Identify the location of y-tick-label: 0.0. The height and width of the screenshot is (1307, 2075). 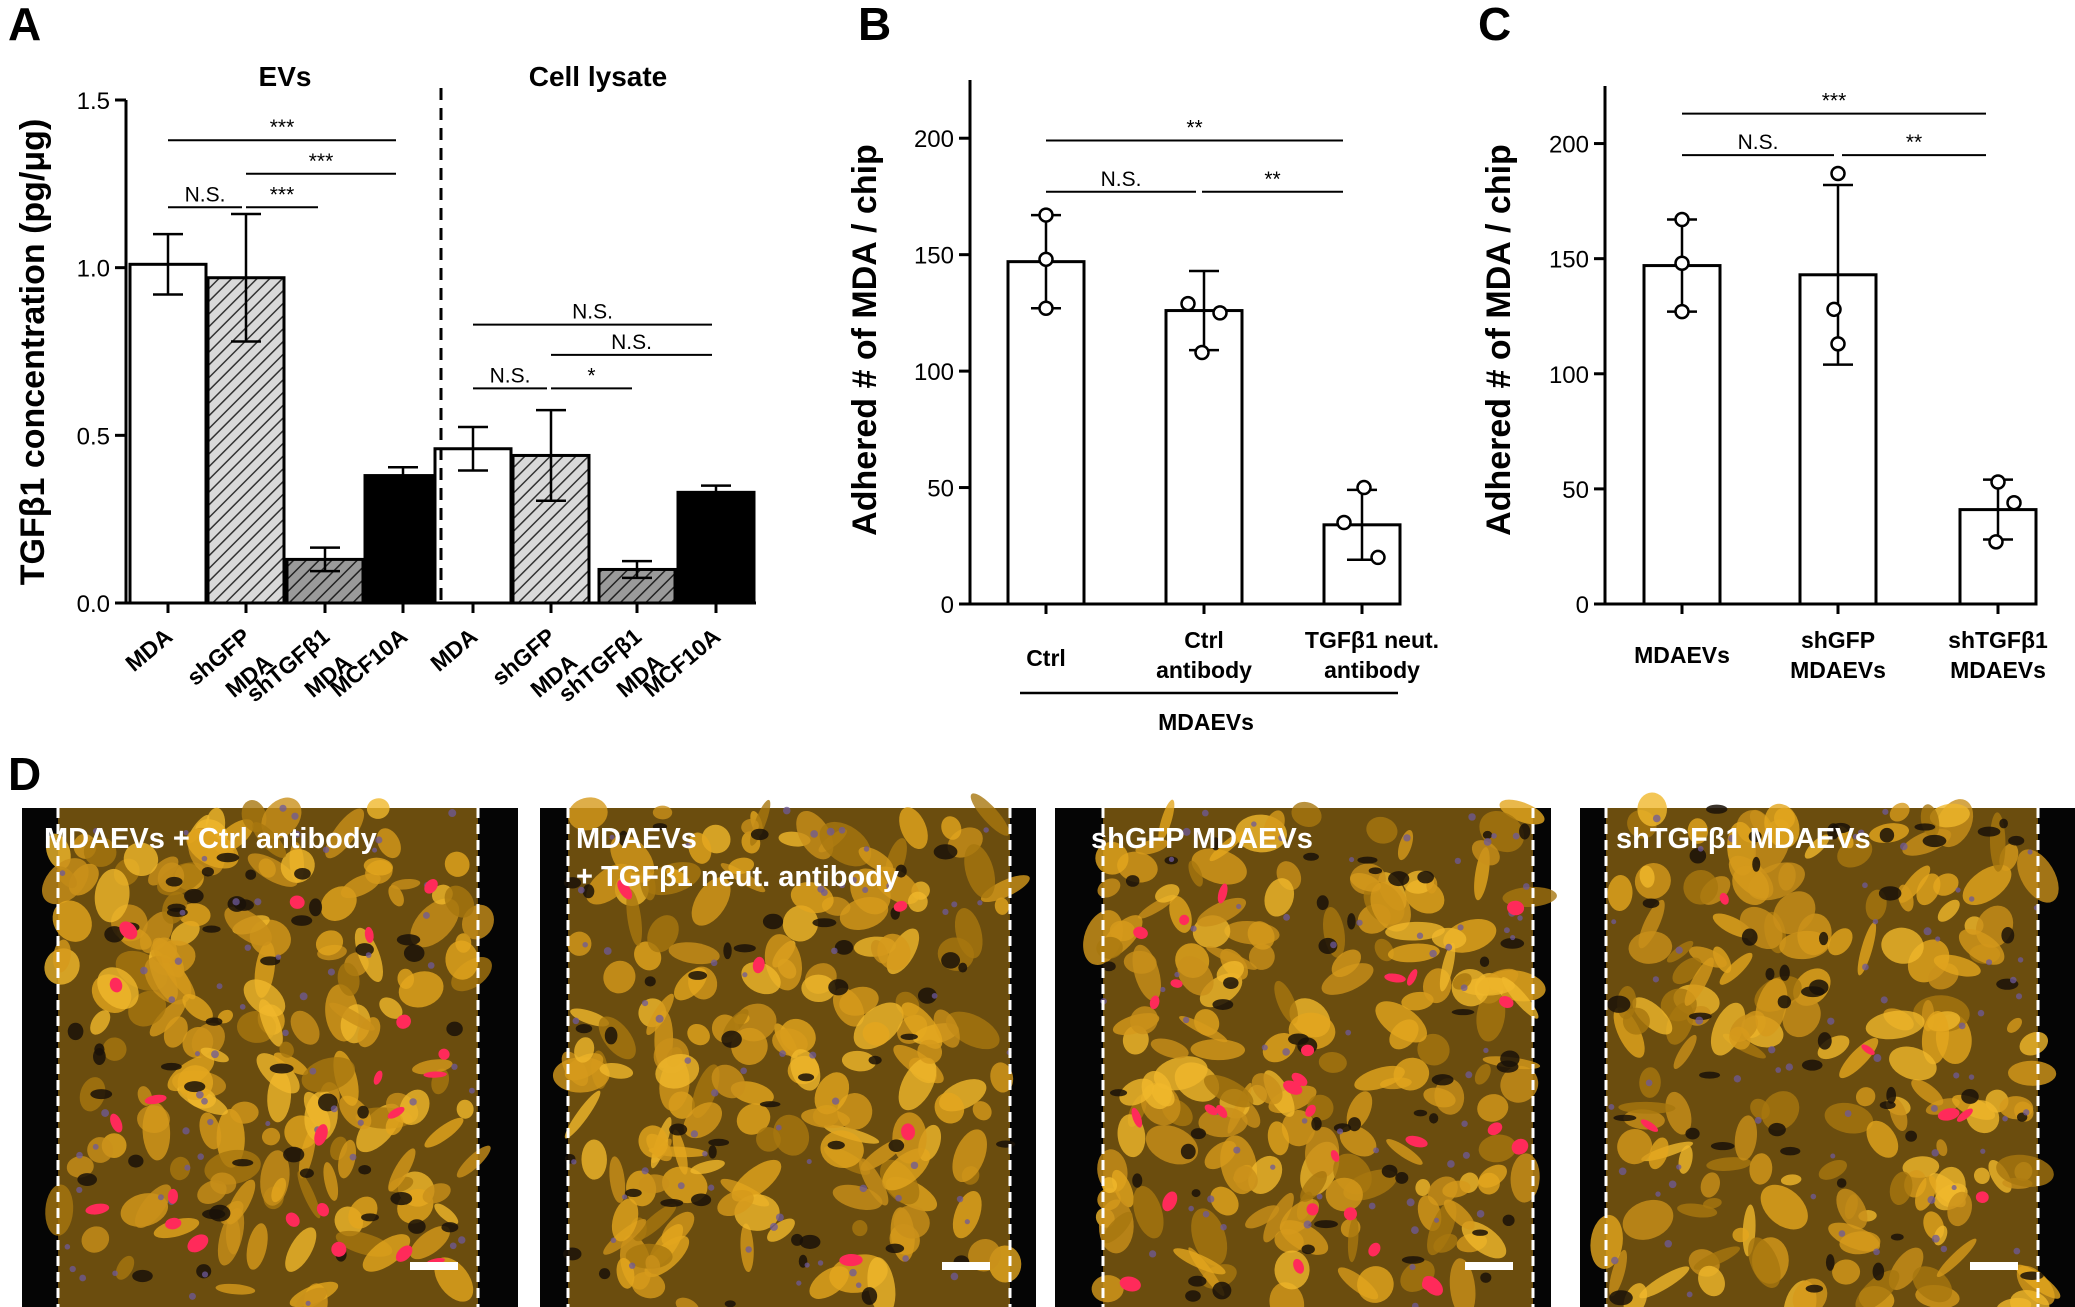
(93, 604).